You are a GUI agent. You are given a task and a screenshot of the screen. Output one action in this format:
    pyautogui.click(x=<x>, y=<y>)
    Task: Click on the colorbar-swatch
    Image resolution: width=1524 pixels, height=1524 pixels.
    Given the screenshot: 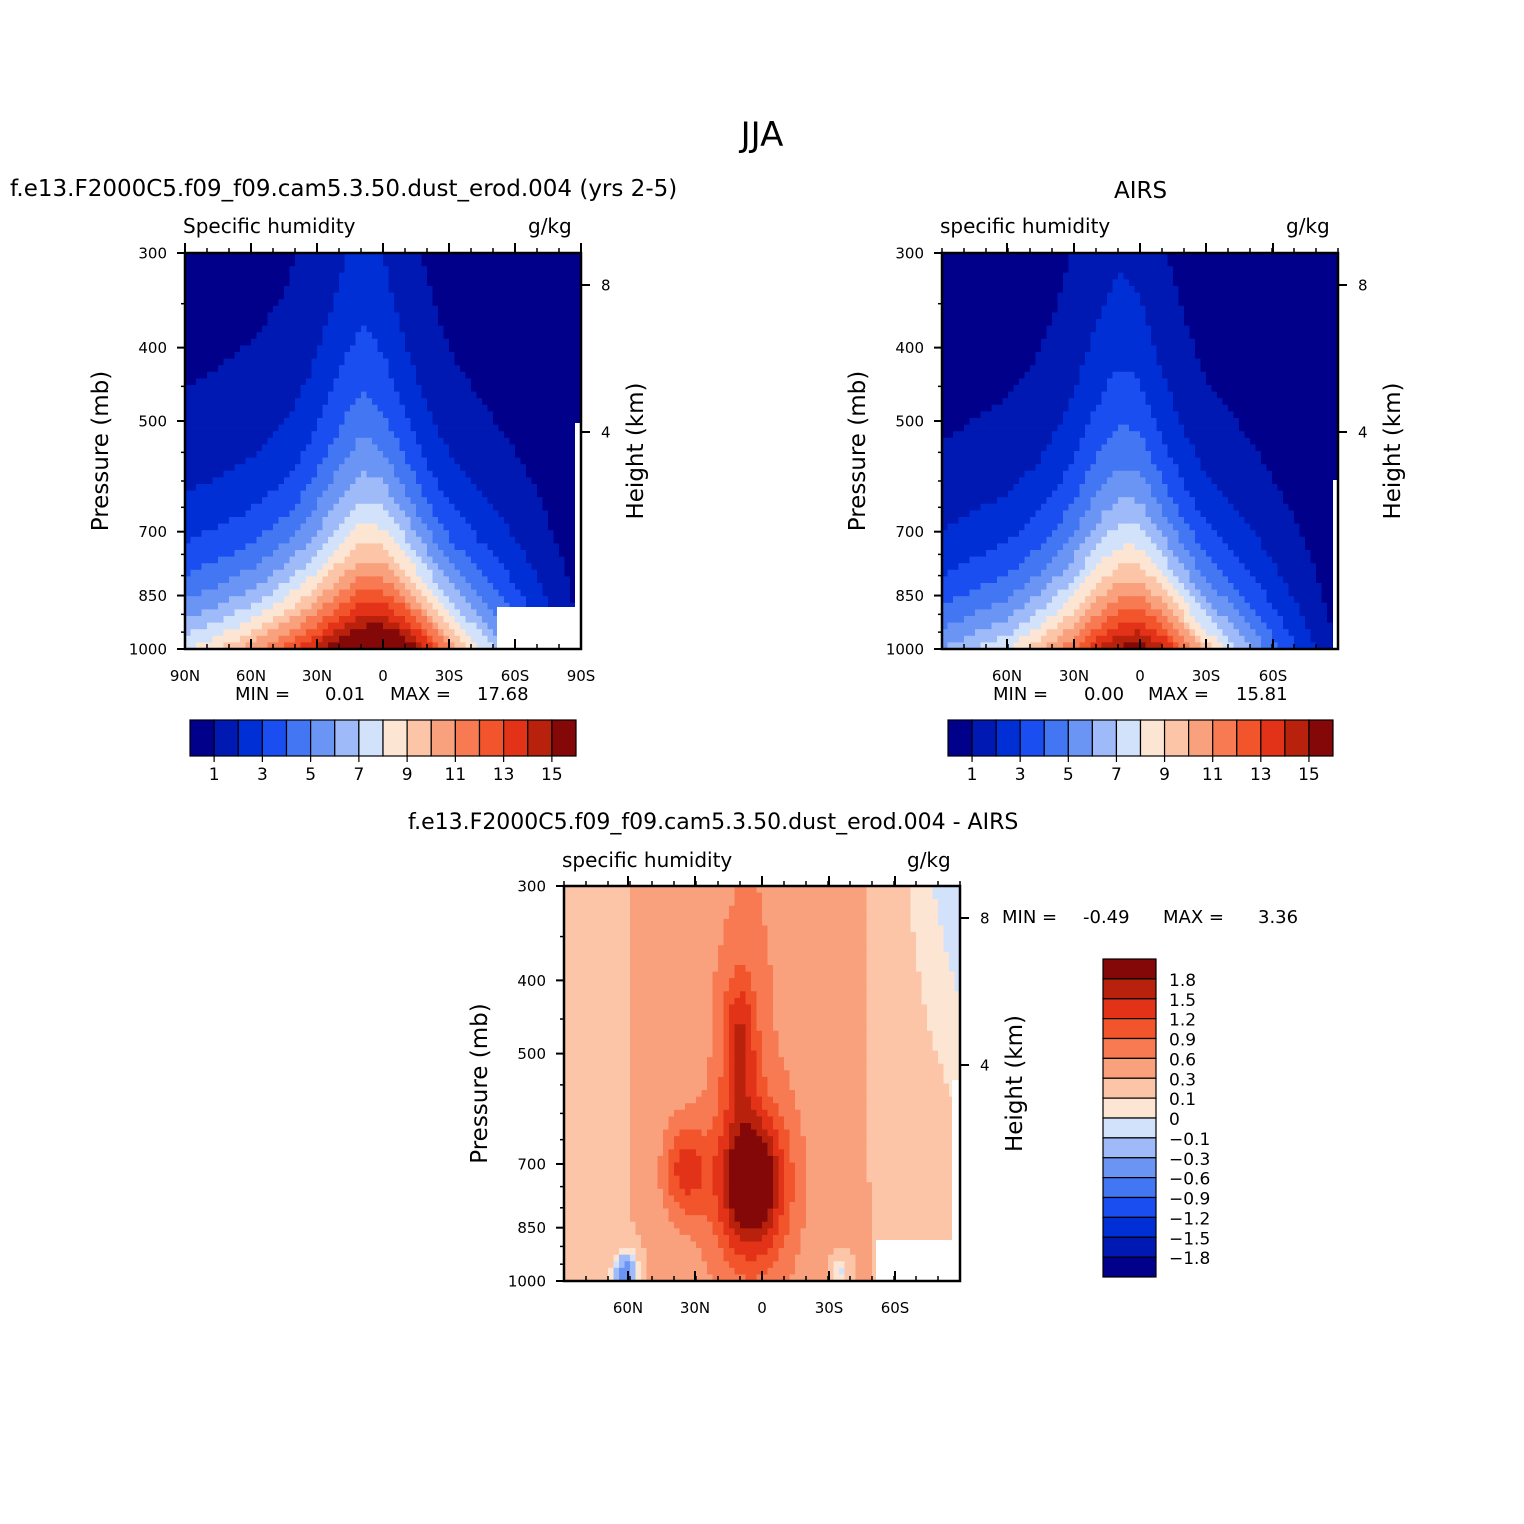 What is the action you would take?
    pyautogui.click(x=395, y=738)
    